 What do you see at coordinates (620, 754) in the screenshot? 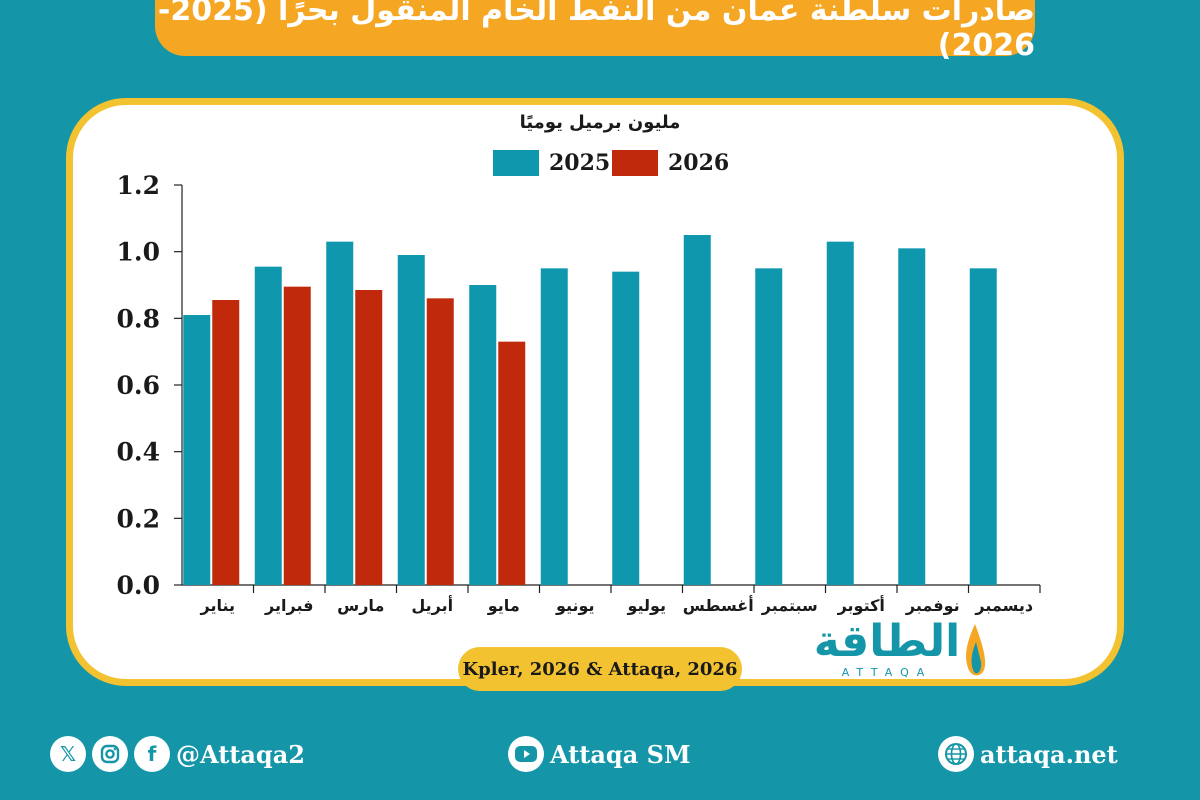
I see `youtube-channel: Attaqa SM` at bounding box center [620, 754].